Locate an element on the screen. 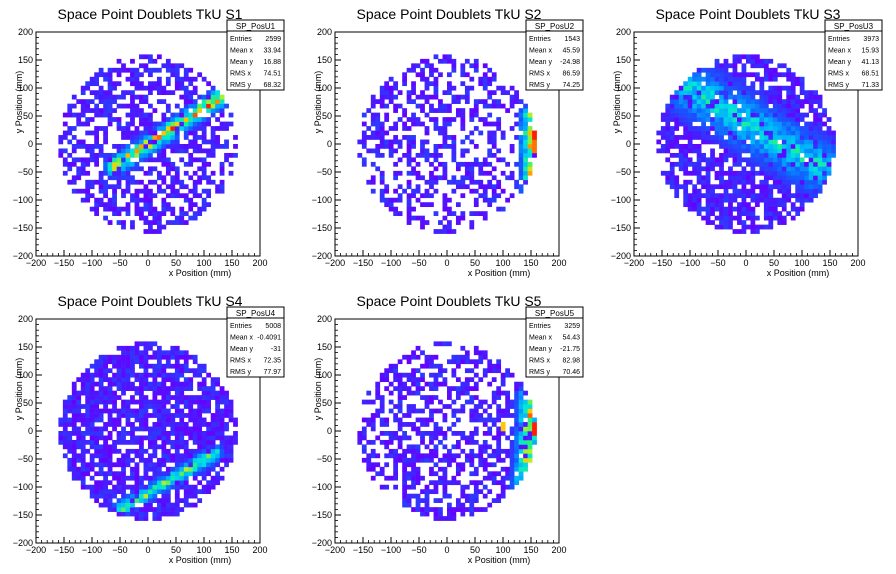  stats-label: Mean x is located at coordinates (540, 338).